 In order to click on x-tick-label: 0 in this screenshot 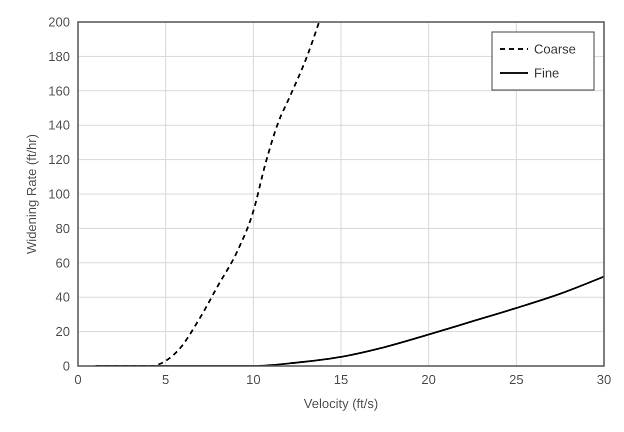, I will do `click(78, 379)`.